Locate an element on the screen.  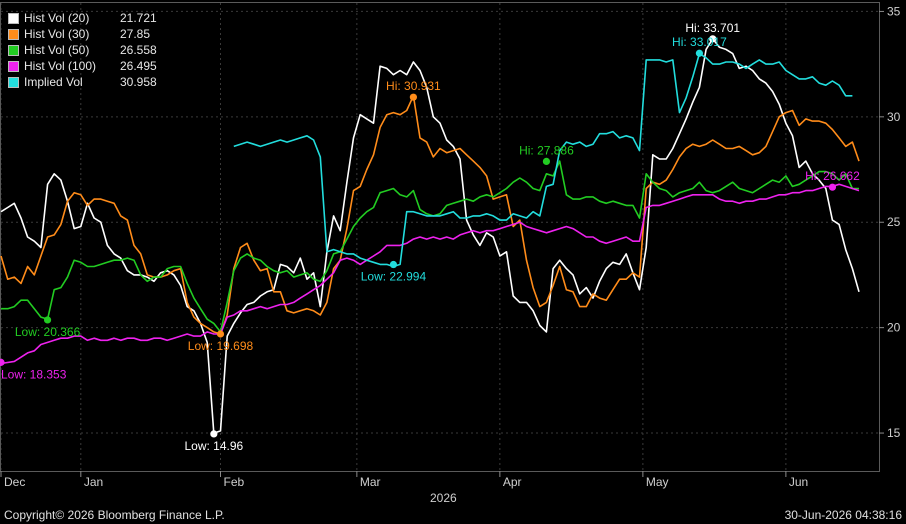
legend-label: Hist Vol (20) is located at coordinates (57, 18).